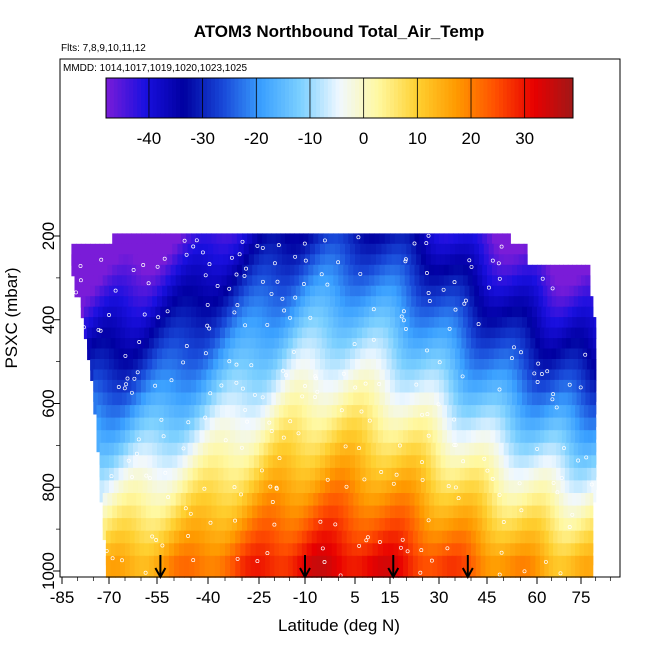 The image size is (650, 655). What do you see at coordinates (155, 68) in the screenshot?
I see `chart-subtitle-dates: MMDD: 1014,1017,1019,1020,1023,1025` at bounding box center [155, 68].